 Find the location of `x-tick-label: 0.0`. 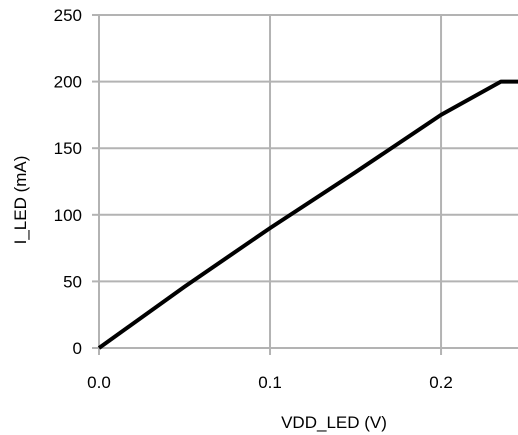

x-tick-label: 0.0 is located at coordinates (99, 382).